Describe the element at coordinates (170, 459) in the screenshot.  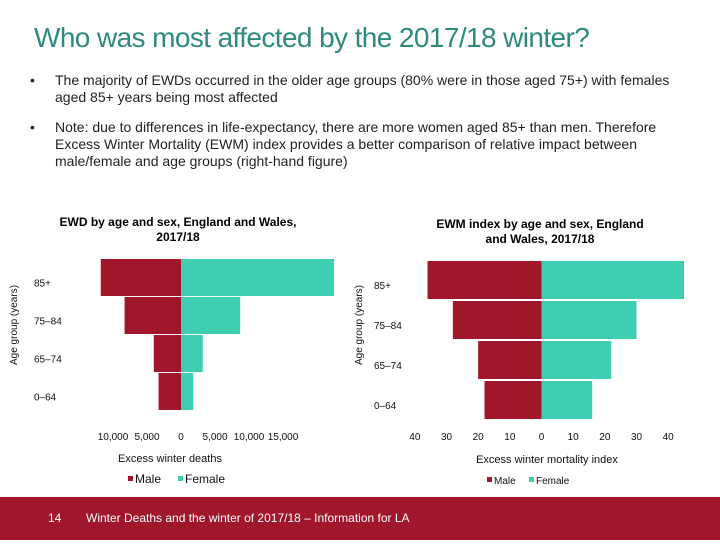
I see `x-axis-label: Excess winter deaths` at that location.